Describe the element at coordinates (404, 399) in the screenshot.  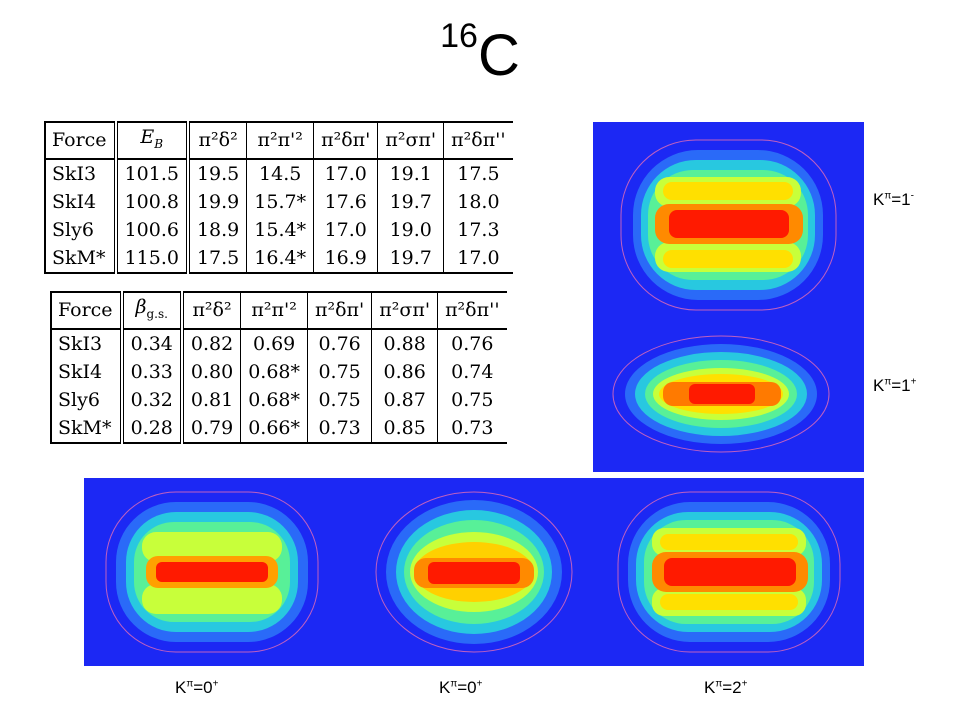
I see `table-cell: 0.87` at that location.